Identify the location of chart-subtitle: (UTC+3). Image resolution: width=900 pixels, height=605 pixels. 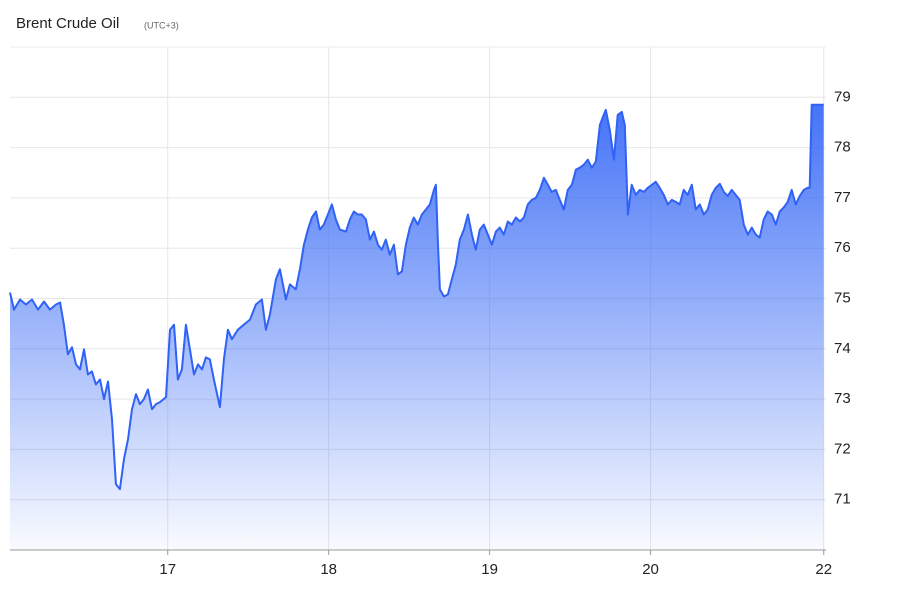
(161, 25).